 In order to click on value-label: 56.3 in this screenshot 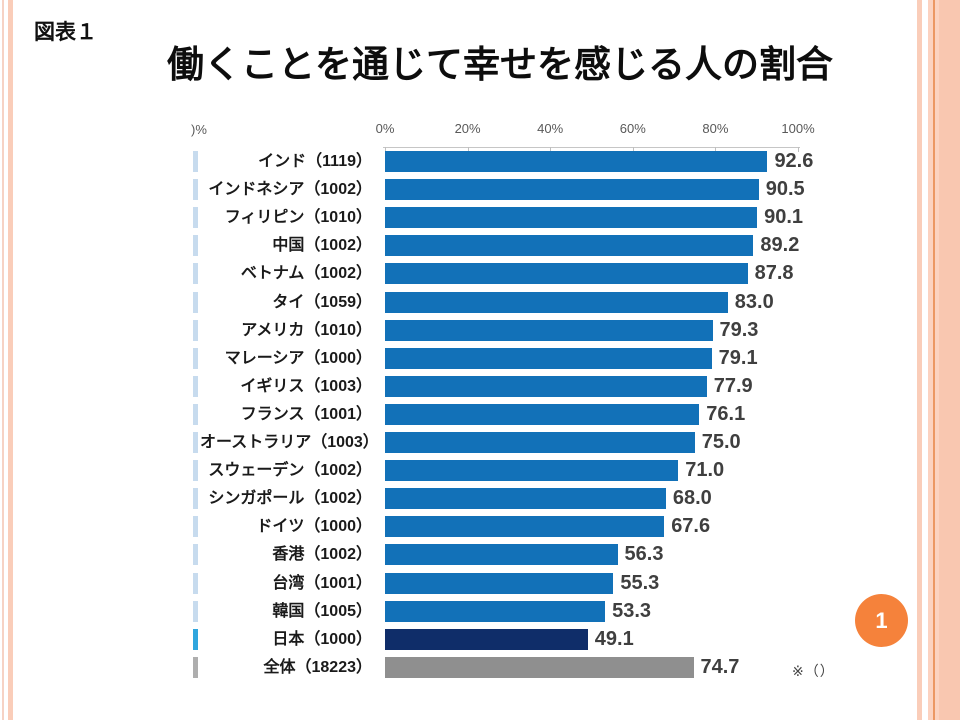, I will do `click(644, 554)`.